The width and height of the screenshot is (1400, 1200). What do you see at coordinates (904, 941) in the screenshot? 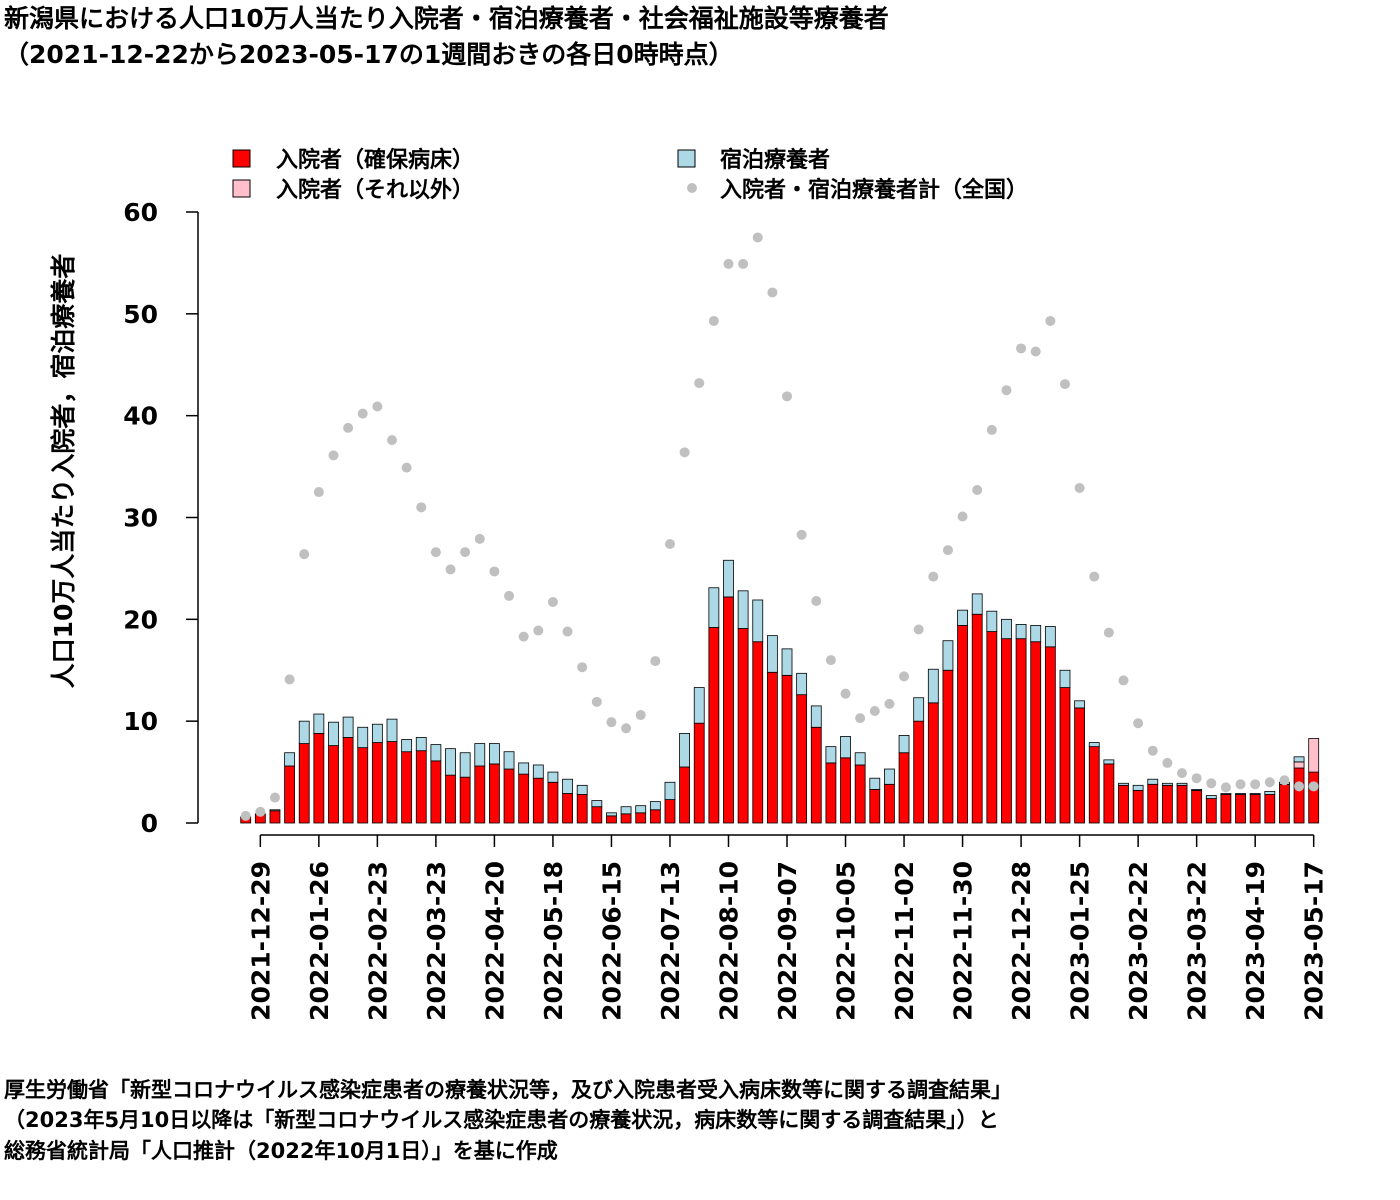
I see `x-tick-label: 2022-11-02` at bounding box center [904, 941].